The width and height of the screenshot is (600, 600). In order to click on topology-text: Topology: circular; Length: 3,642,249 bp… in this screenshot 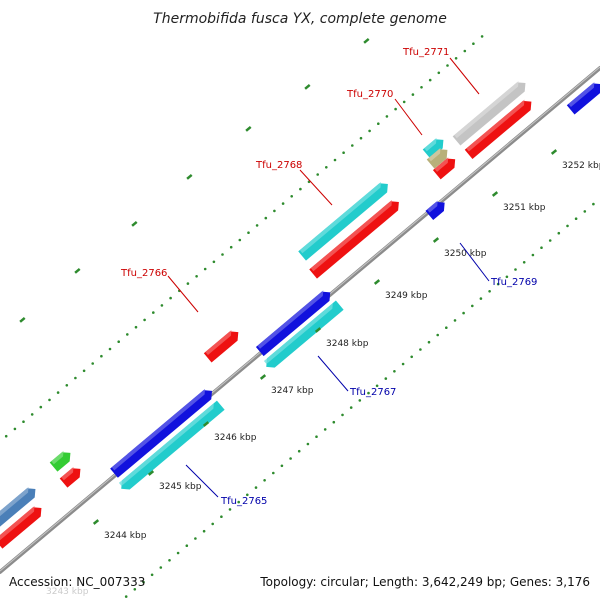, I will do `click(424, 582)`.